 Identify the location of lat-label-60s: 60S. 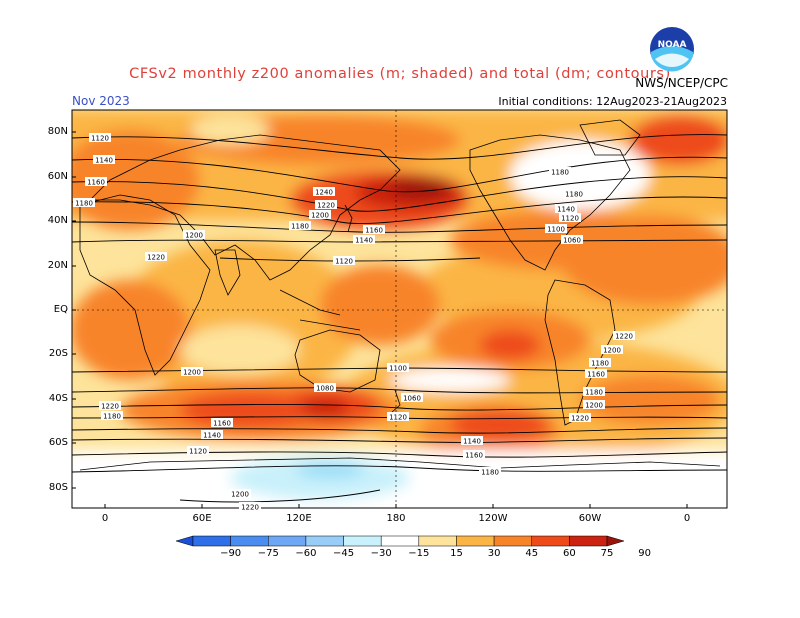
(58, 442).